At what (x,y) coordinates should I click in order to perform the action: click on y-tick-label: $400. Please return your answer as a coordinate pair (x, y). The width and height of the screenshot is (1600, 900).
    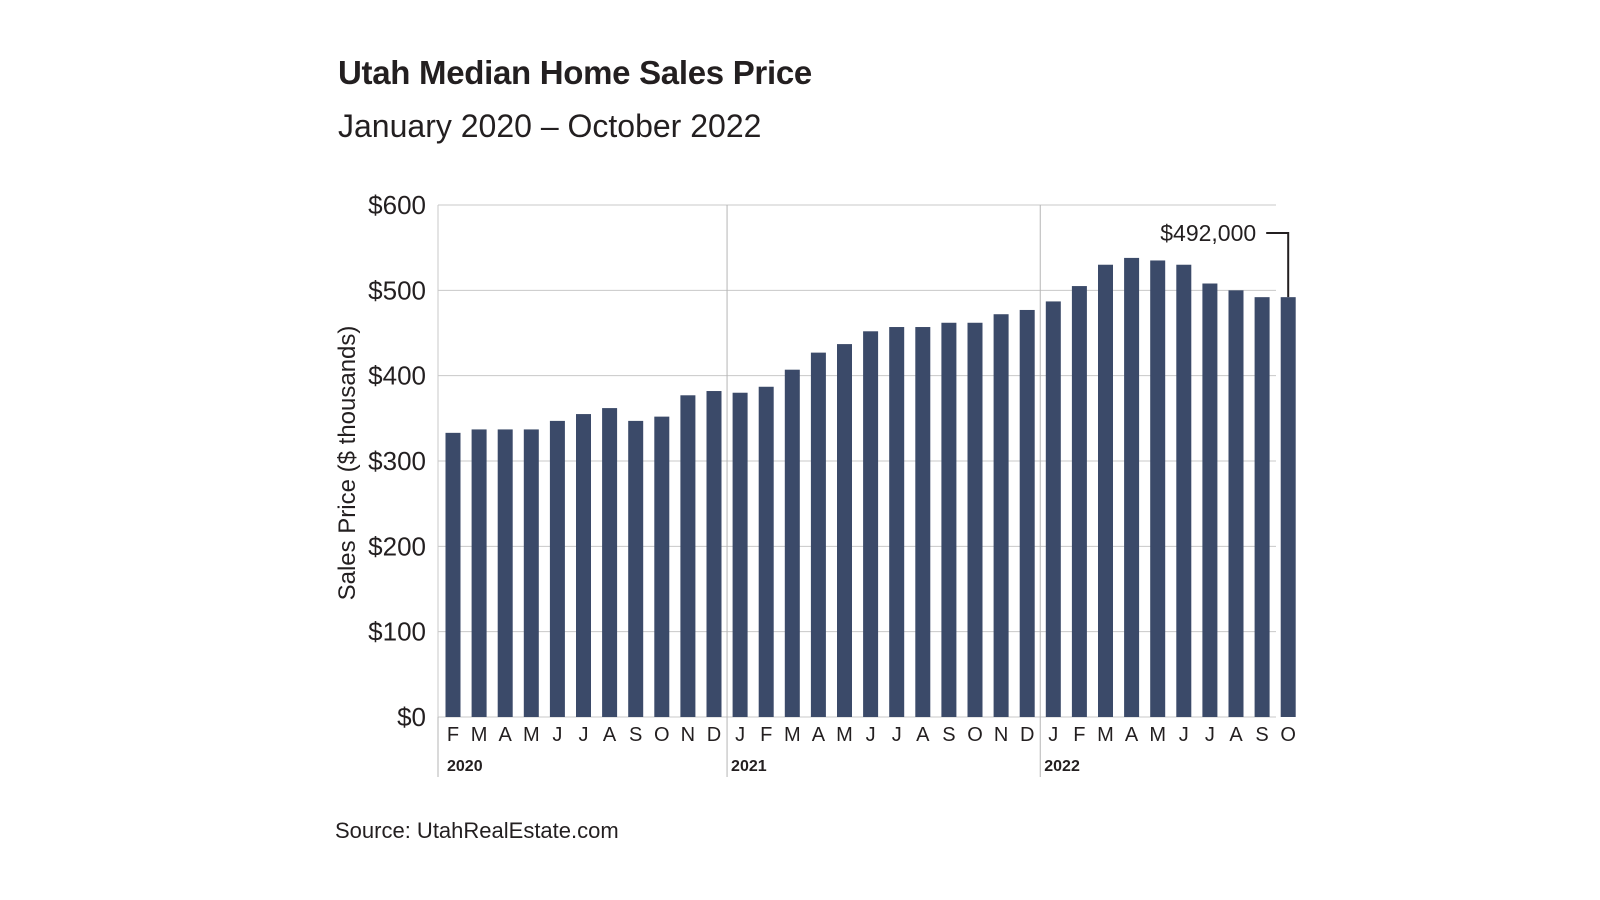
    Looking at the image, I should click on (397, 376).